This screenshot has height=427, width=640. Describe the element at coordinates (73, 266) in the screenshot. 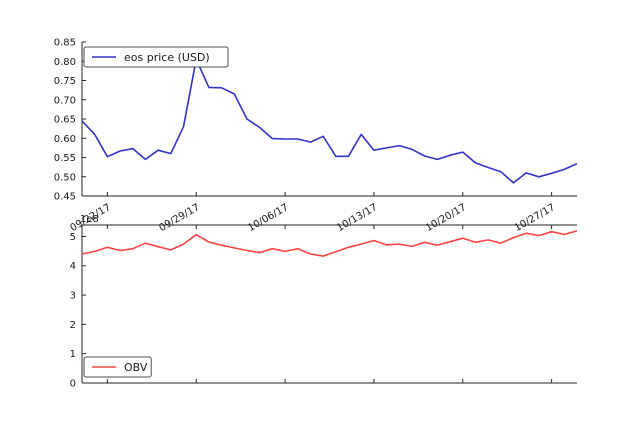

I see `y-tick-label: 4` at that location.